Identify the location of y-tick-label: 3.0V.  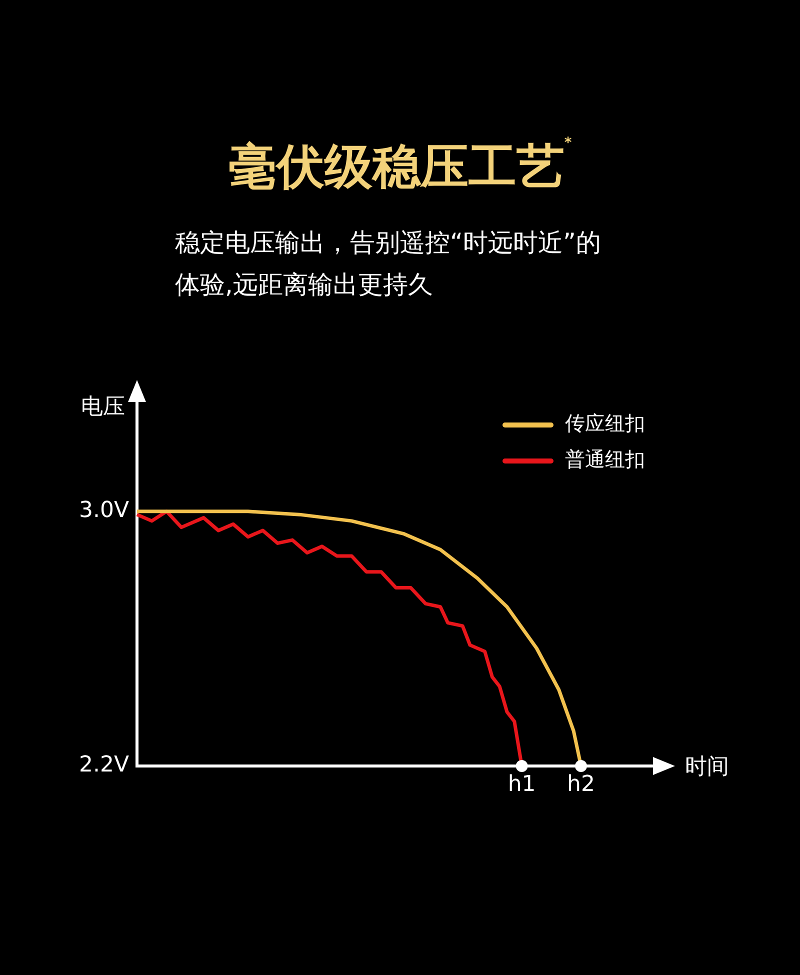
(103, 511).